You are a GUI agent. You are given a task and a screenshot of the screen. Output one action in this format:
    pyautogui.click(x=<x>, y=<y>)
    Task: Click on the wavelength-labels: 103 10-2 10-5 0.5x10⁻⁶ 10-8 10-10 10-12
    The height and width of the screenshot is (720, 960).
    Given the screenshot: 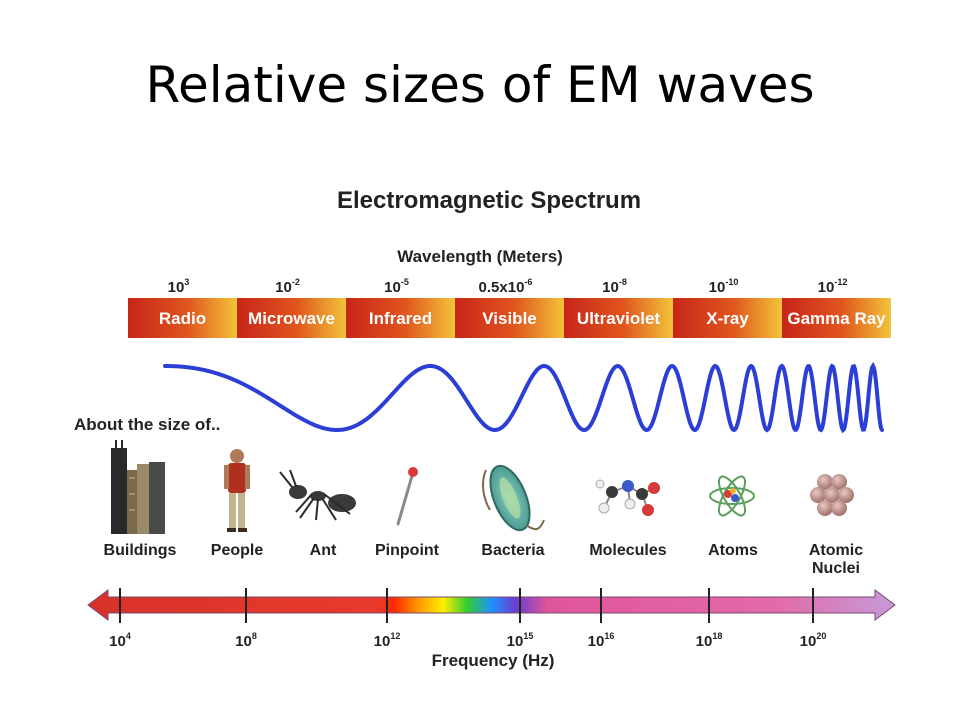 What is the action you would take?
    pyautogui.click(x=508, y=286)
    